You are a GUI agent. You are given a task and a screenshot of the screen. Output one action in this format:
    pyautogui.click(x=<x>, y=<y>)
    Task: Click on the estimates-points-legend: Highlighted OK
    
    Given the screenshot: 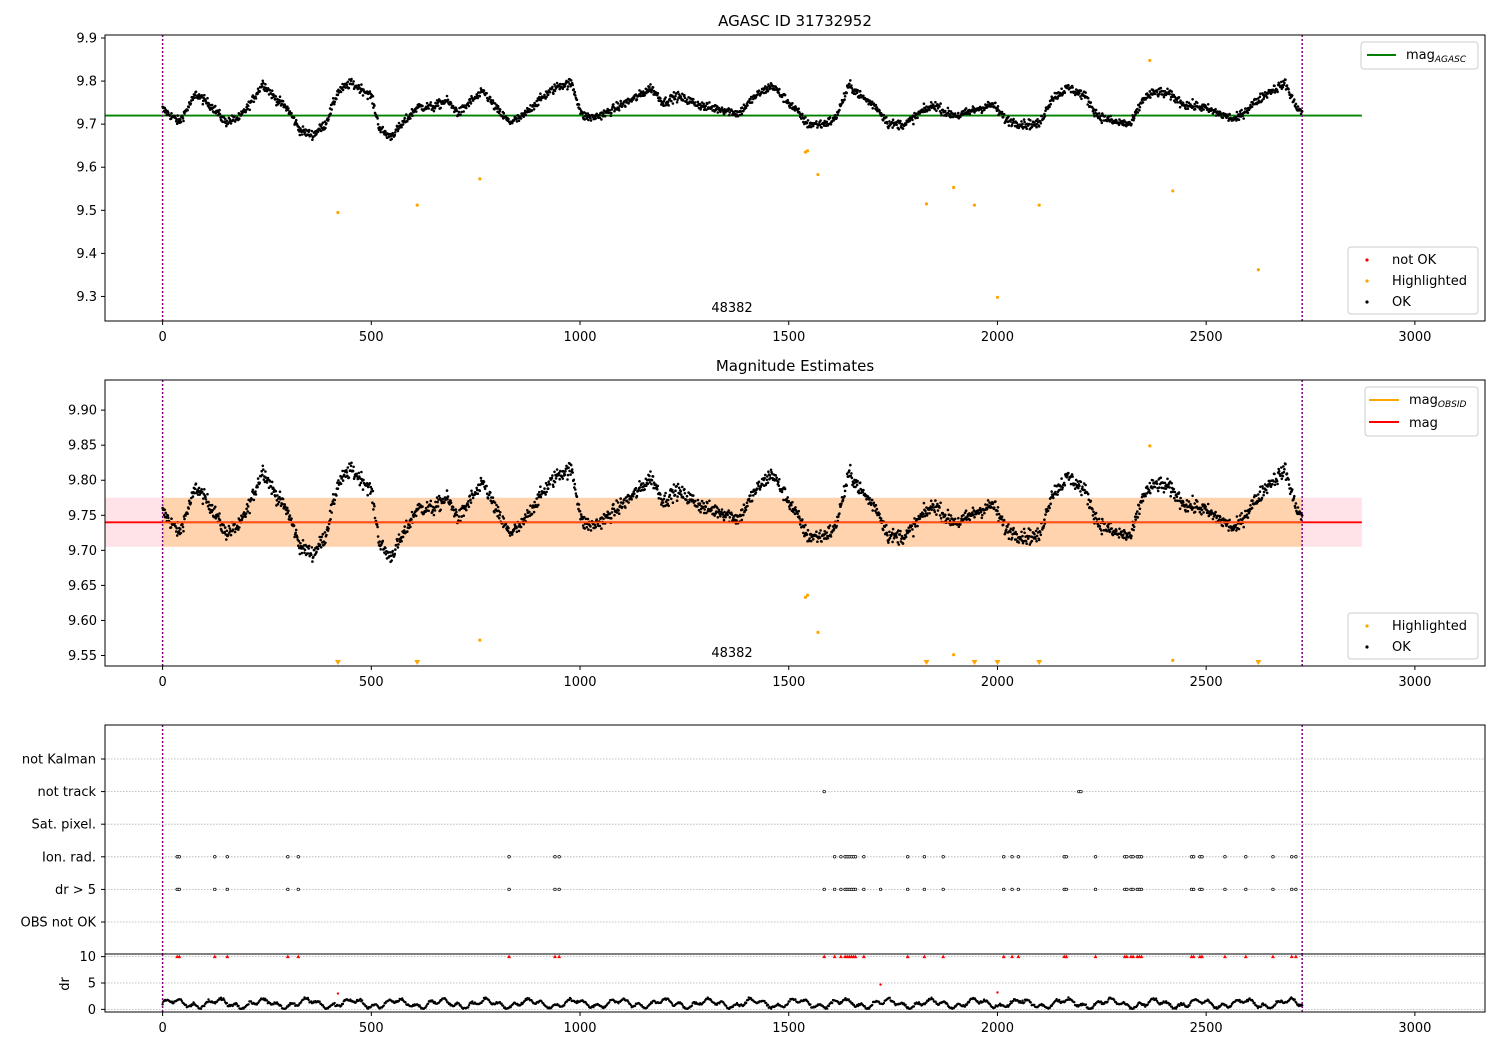 What is the action you would take?
    pyautogui.click(x=1413, y=636)
    